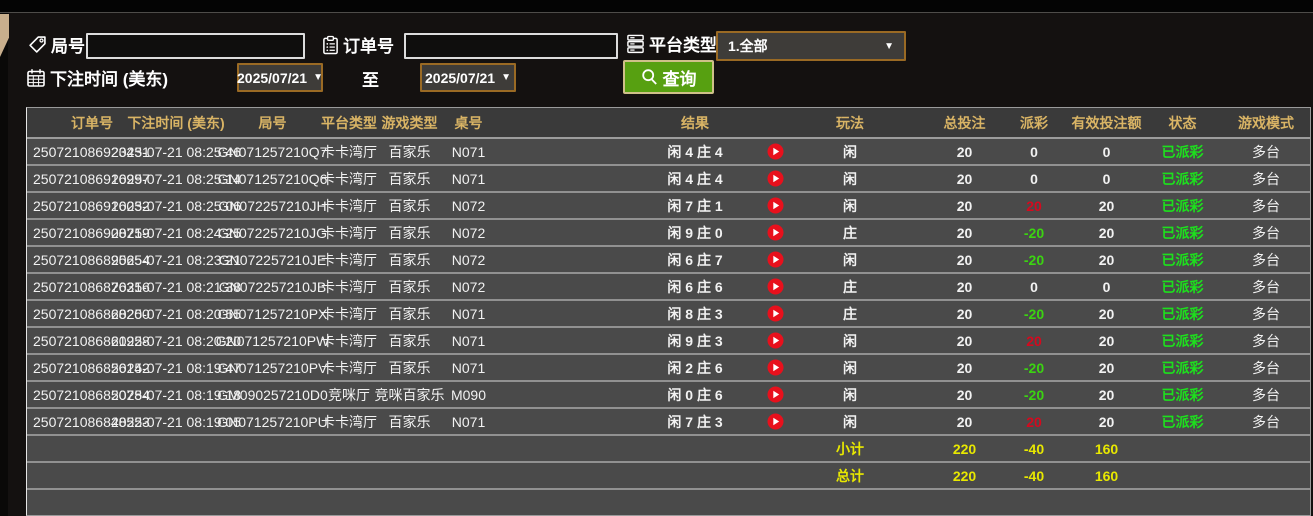  I want to click on order-filter-label: 订单号, so click(358, 44).